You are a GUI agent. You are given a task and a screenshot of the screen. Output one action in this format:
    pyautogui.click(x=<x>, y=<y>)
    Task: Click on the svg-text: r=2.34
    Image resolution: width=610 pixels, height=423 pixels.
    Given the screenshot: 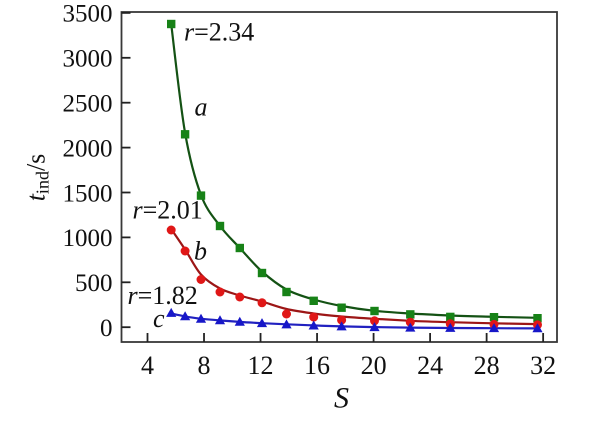 What is the action you would take?
    pyautogui.click(x=219, y=32)
    